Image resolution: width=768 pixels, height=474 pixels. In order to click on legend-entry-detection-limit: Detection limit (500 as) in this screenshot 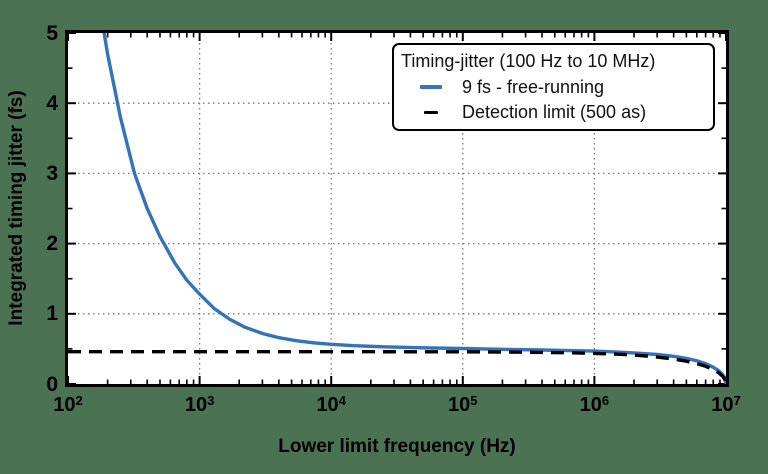, I will do `click(554, 112)`.